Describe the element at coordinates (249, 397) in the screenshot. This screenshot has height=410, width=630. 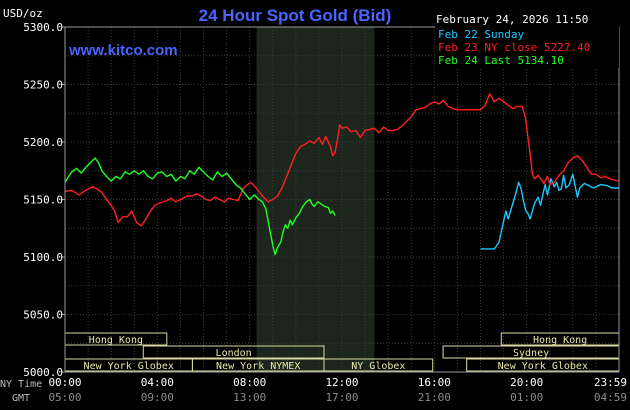
I see `x-tick-gmt: 13:00` at that location.